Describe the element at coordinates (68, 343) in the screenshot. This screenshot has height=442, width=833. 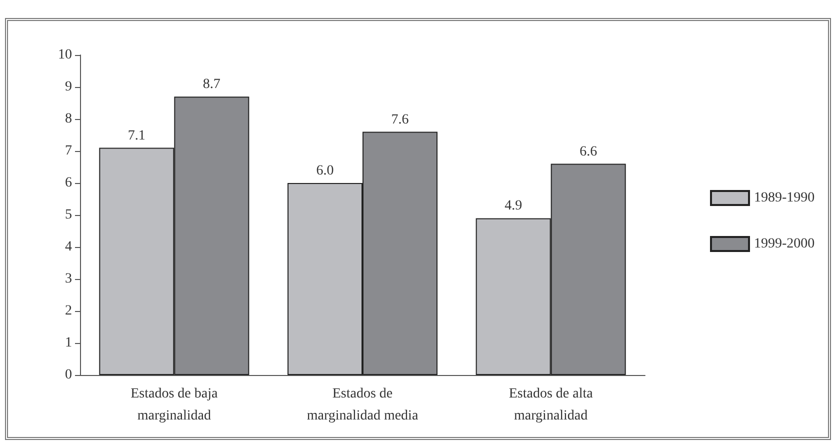
I see `y-tick-label: 1` at that location.